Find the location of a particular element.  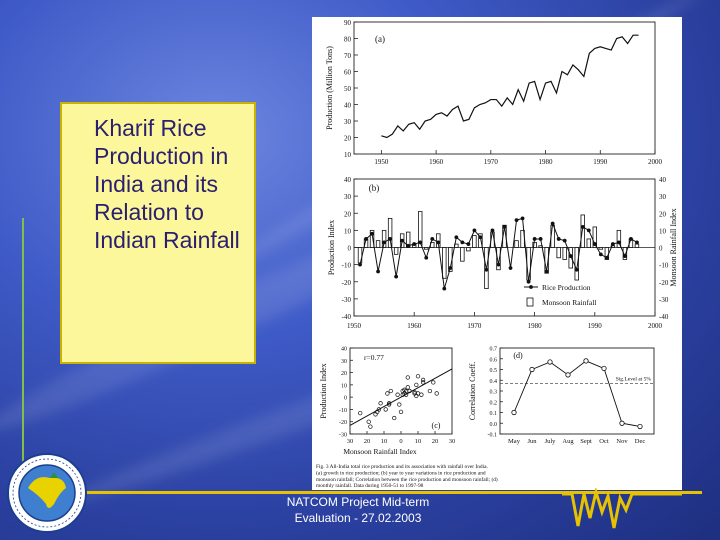

panel-d-xtick-label: Dec is located at coordinates (640, 441).